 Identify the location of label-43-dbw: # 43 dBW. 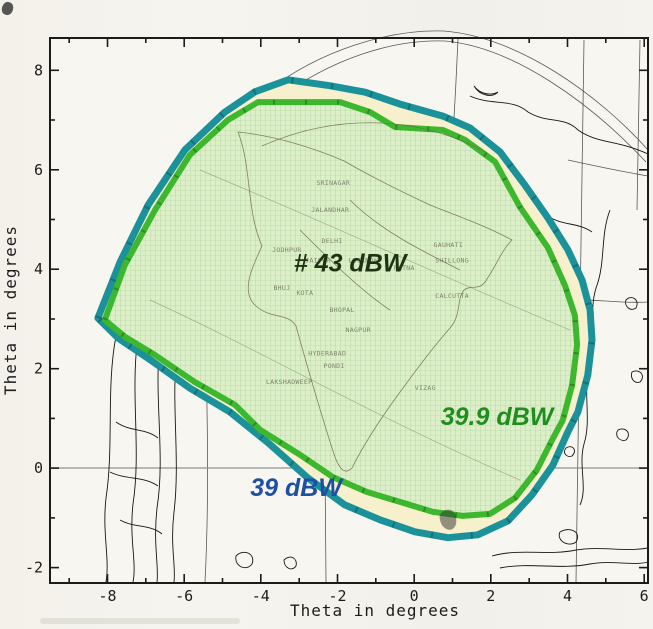
(351, 264).